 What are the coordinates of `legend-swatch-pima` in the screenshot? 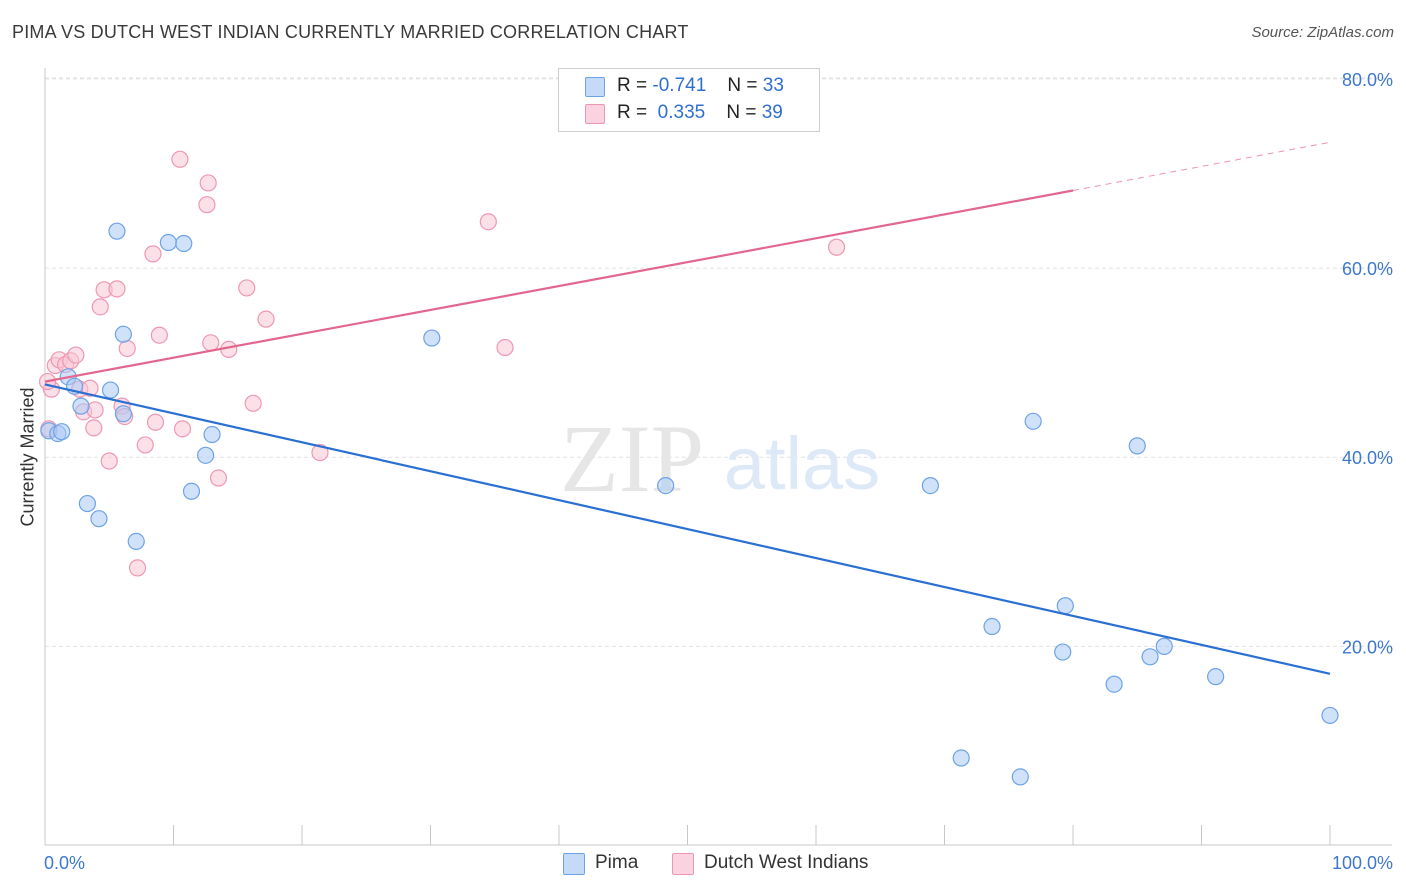 It's located at (595, 87).